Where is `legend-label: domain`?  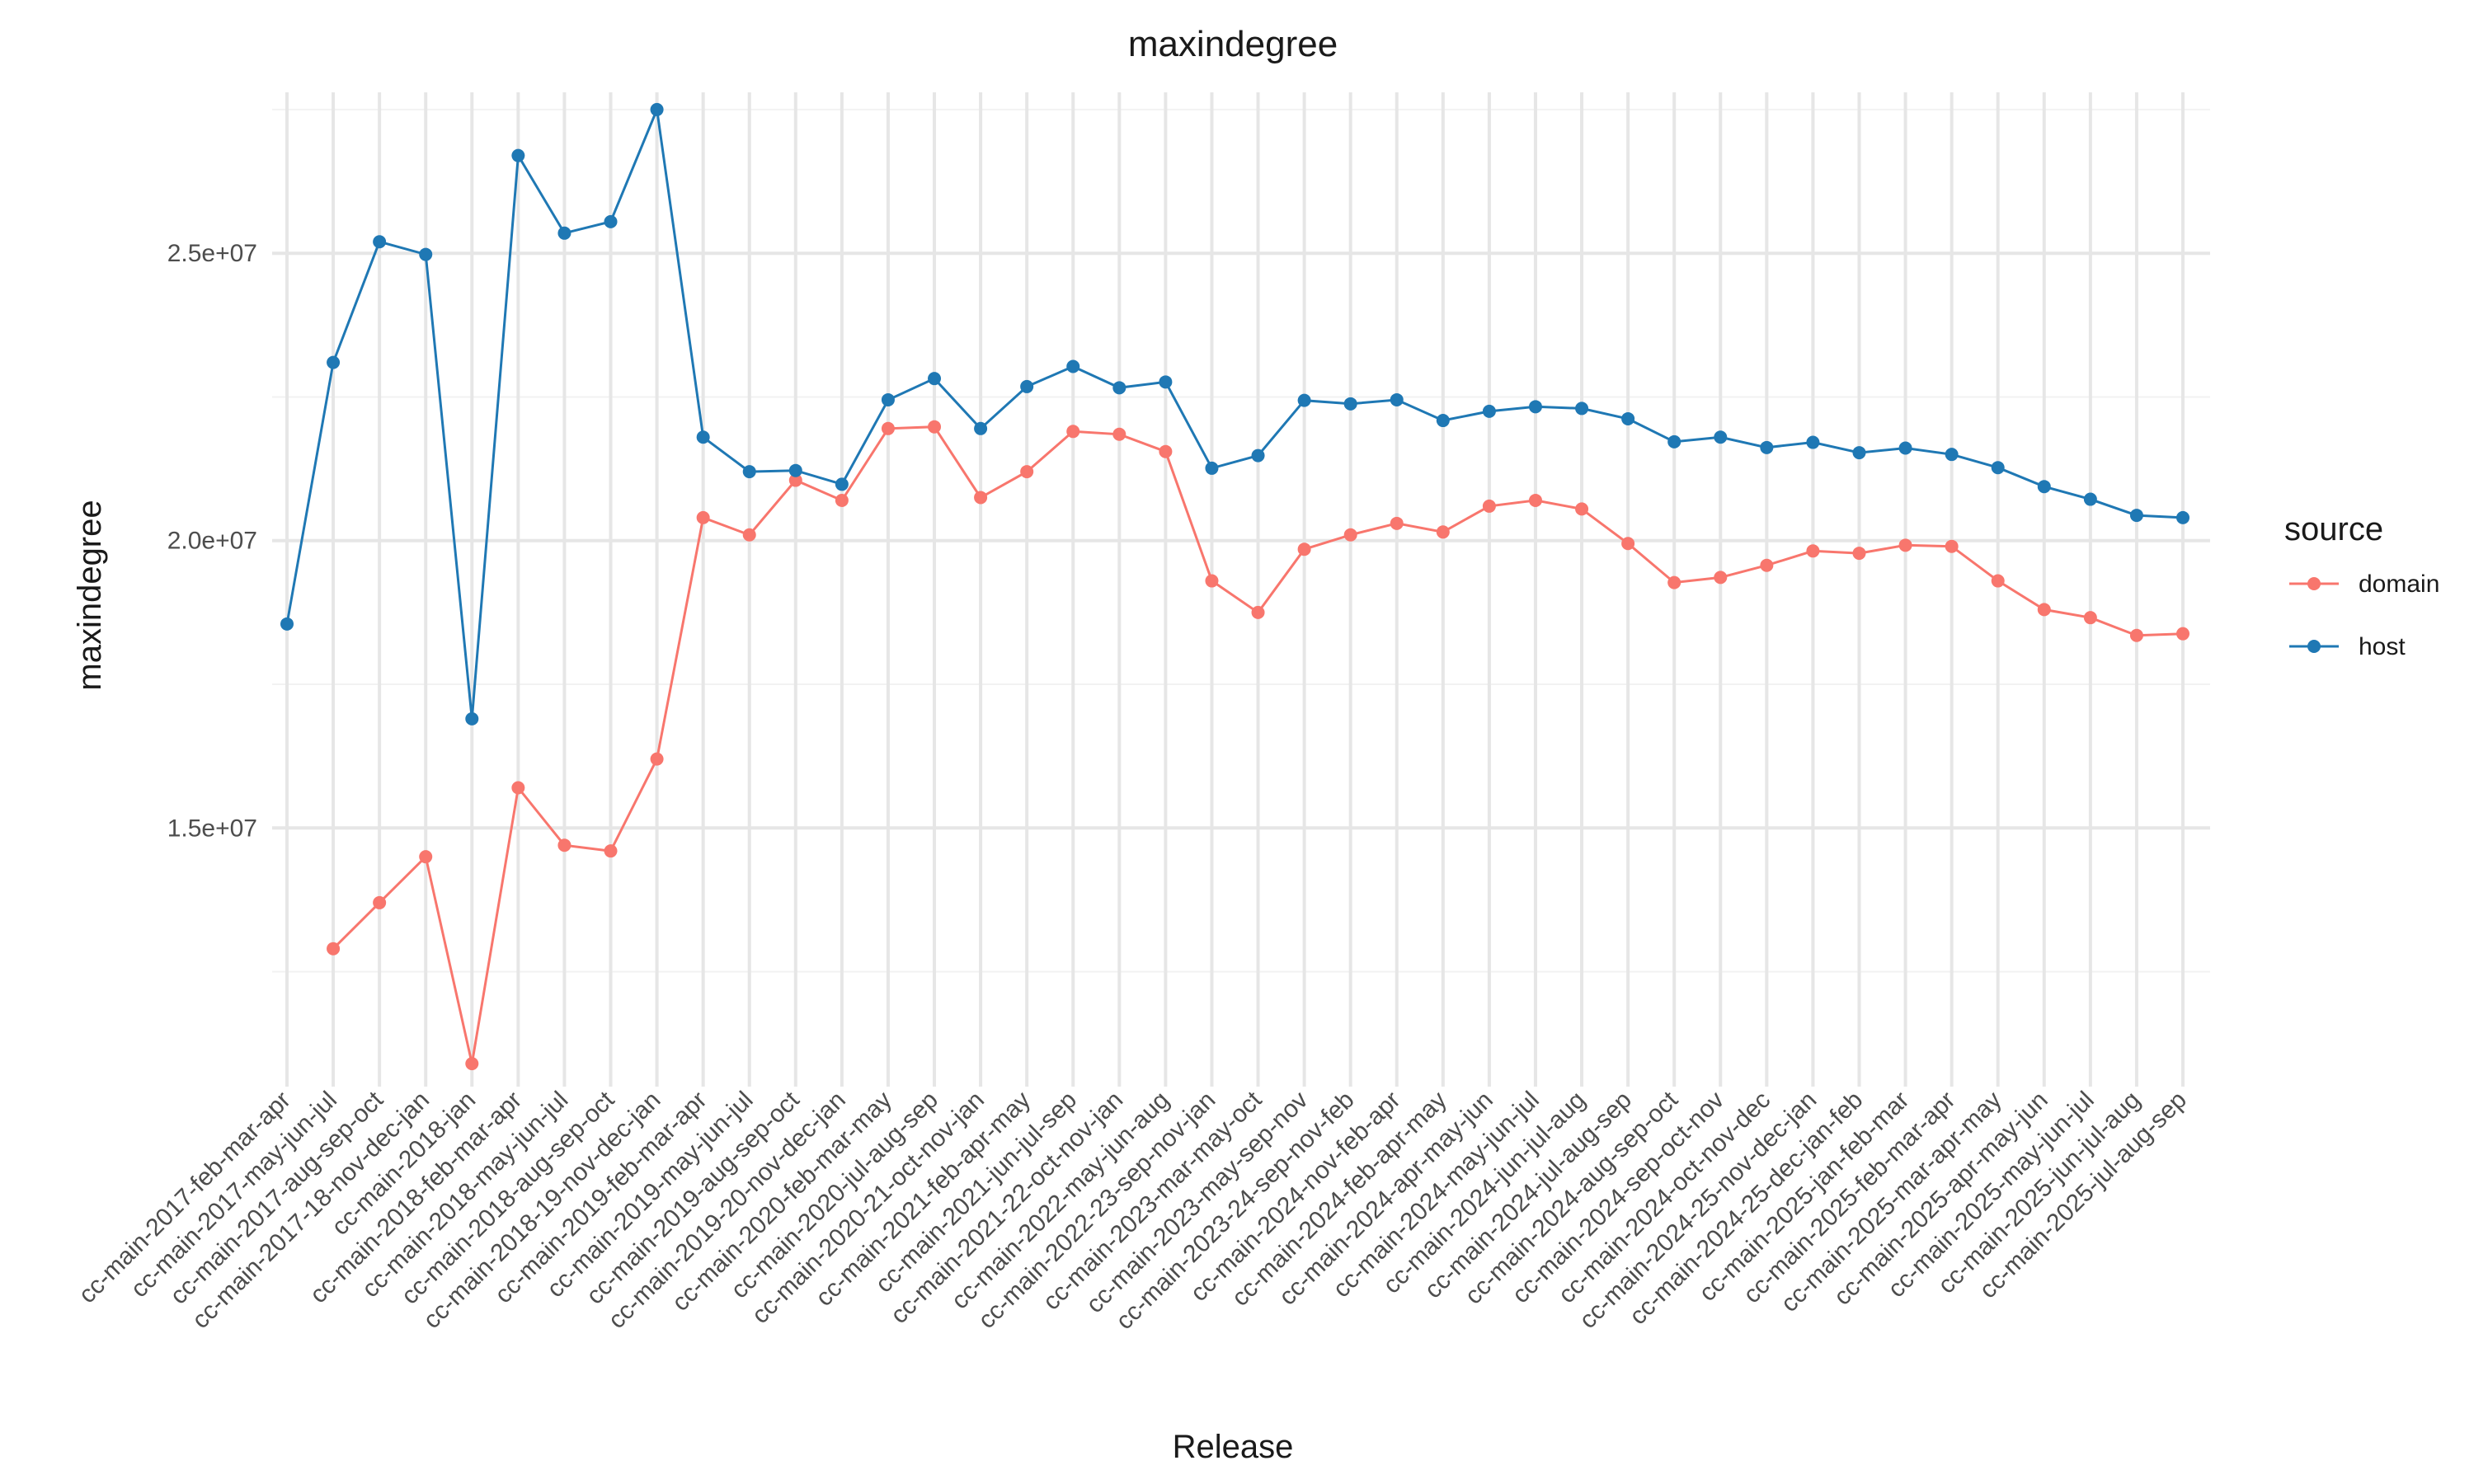
legend-label: domain is located at coordinates (2399, 584).